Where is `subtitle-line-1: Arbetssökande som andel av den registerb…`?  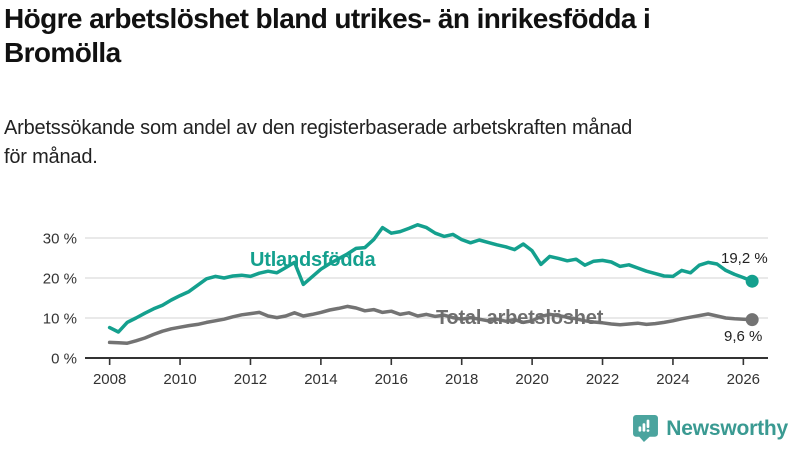
subtitle-line-1: Arbetssökande som andel av den registerb… is located at coordinates (318, 128).